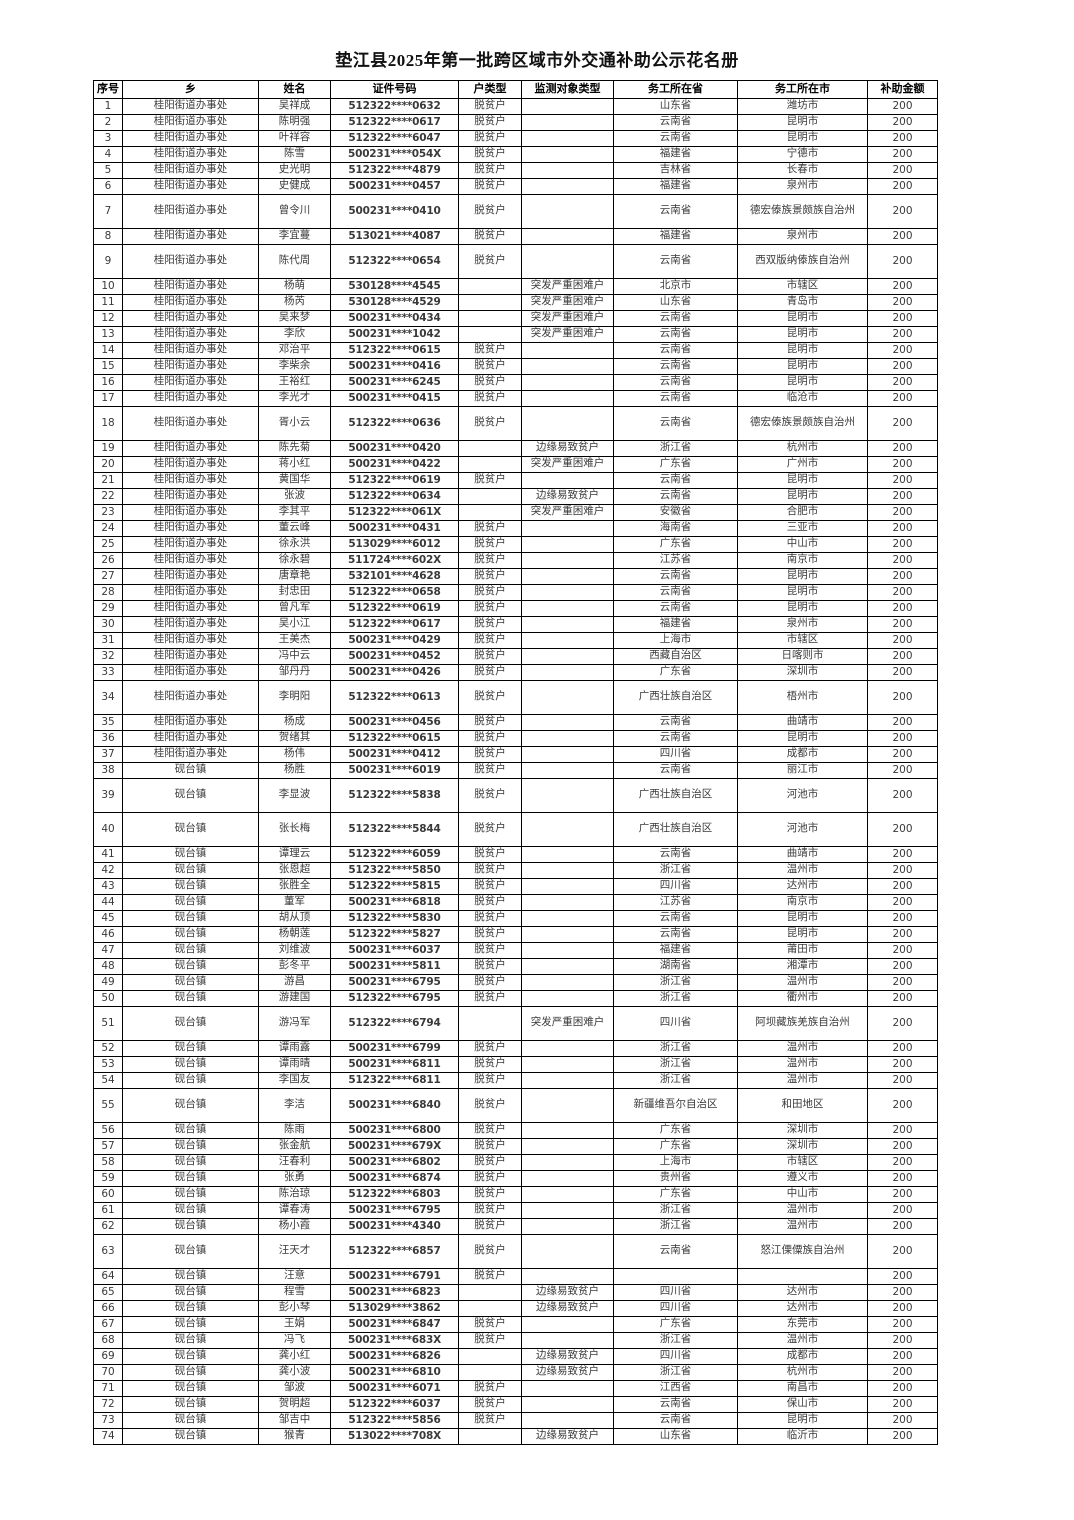 The height and width of the screenshot is (1520, 1074). I want to click on table-row: 59 砚台镇 张勇 500231****6874 脱贫户 贵州省 遵义市 200, so click(515, 1178).